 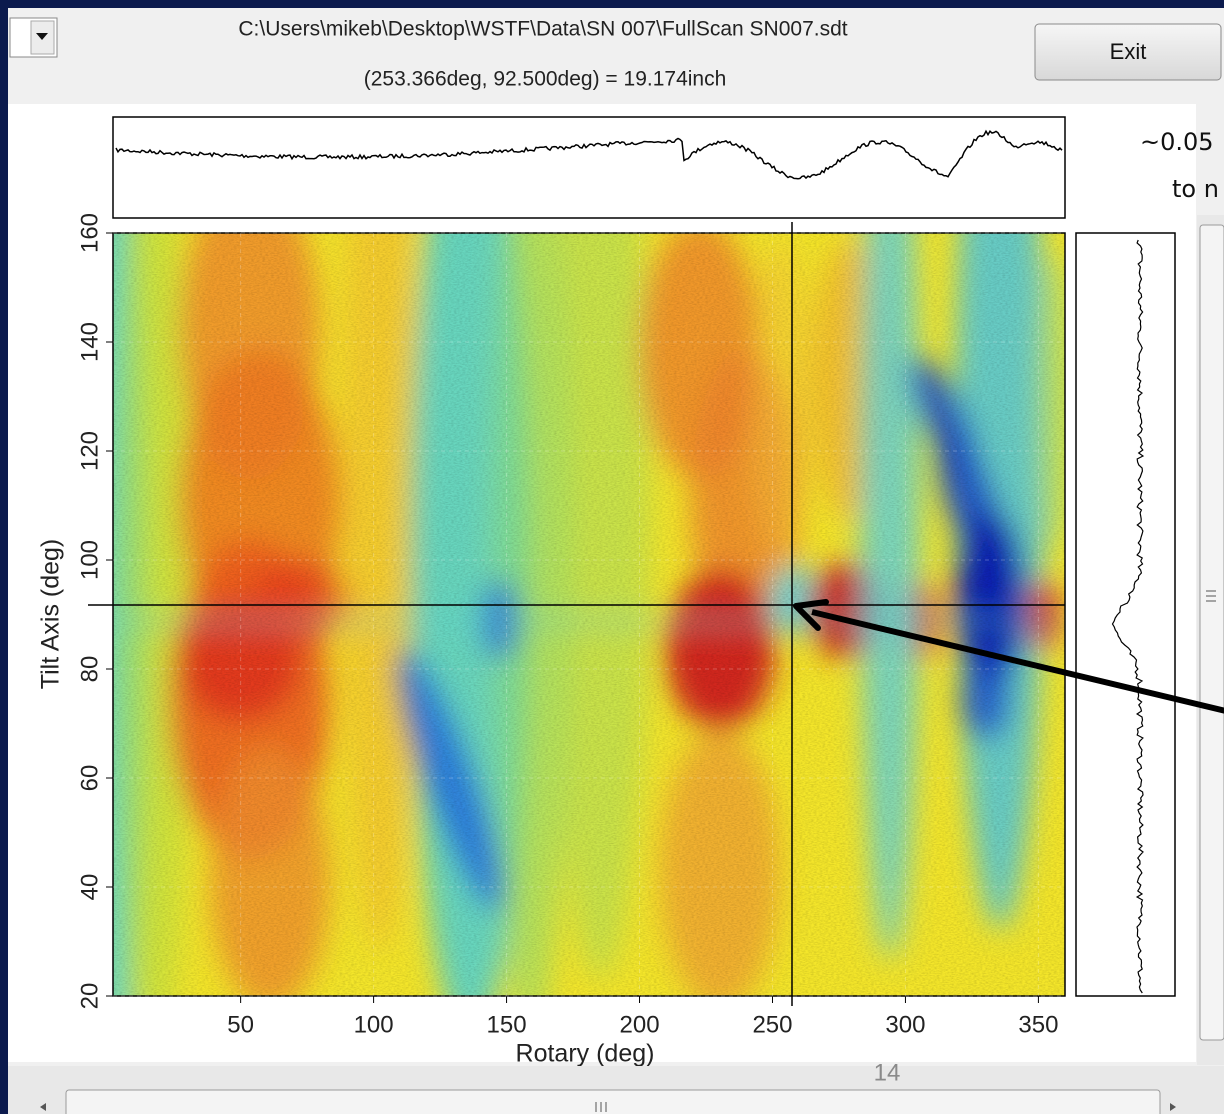 I want to click on top-profile-frame, so click(x=589, y=167).